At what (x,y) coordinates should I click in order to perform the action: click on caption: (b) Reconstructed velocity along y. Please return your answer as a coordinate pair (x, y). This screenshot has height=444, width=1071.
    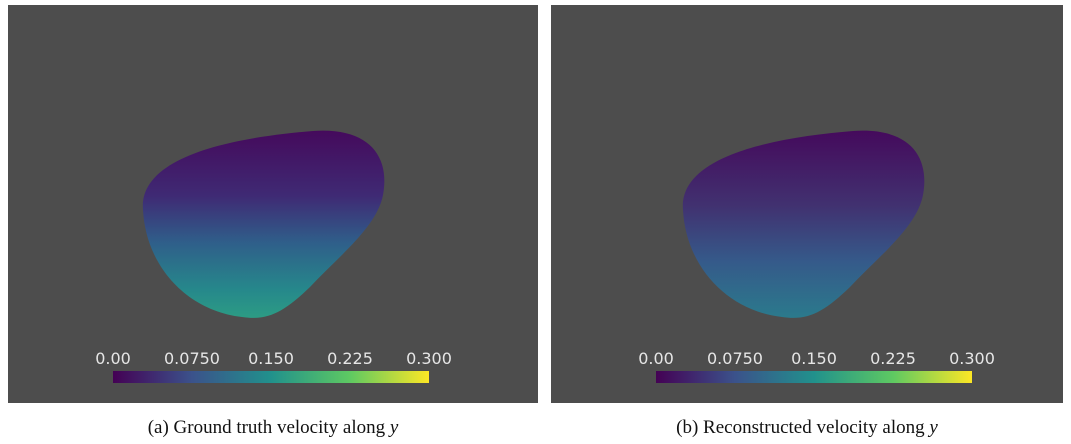
    Looking at the image, I should click on (807, 427).